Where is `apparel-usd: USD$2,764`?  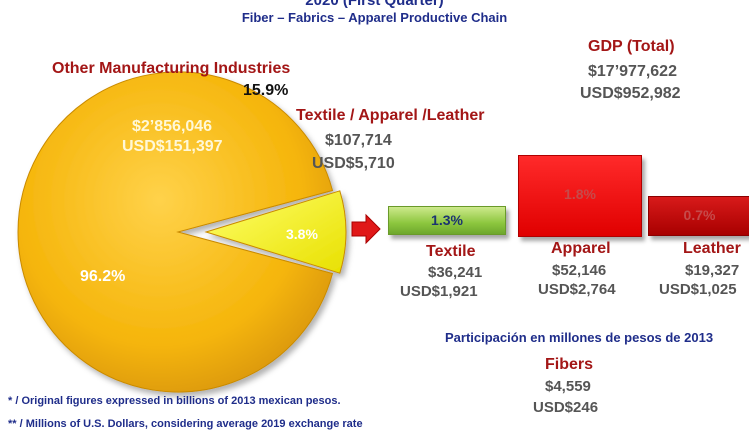 apparel-usd: USD$2,764 is located at coordinates (577, 289).